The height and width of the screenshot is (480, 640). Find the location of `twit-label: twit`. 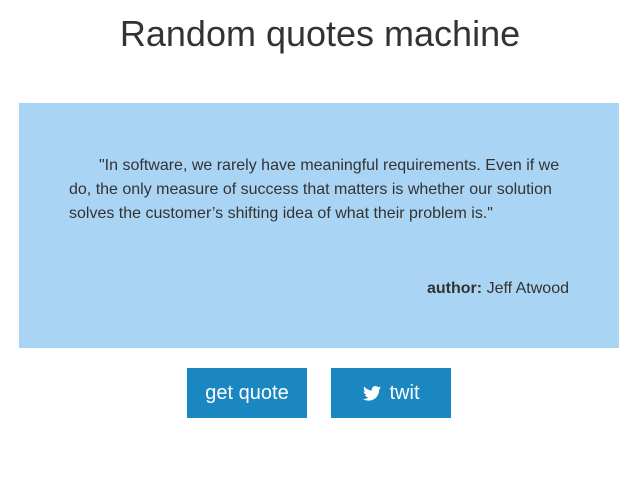

twit-label: twit is located at coordinates (404, 392).